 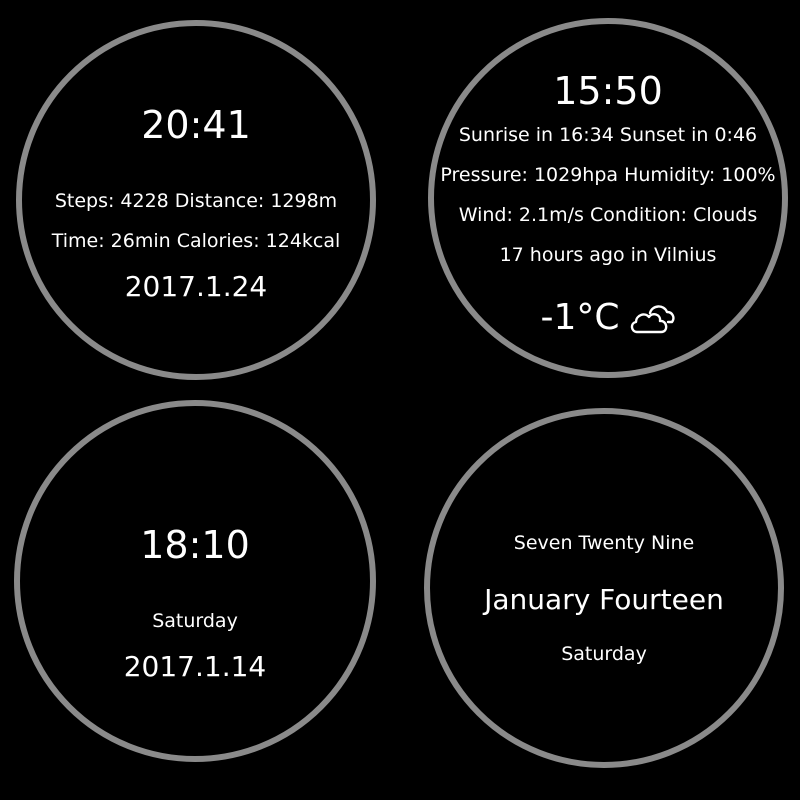 What do you see at coordinates (580, 317) in the screenshot?
I see `temperature-value: -1°C` at bounding box center [580, 317].